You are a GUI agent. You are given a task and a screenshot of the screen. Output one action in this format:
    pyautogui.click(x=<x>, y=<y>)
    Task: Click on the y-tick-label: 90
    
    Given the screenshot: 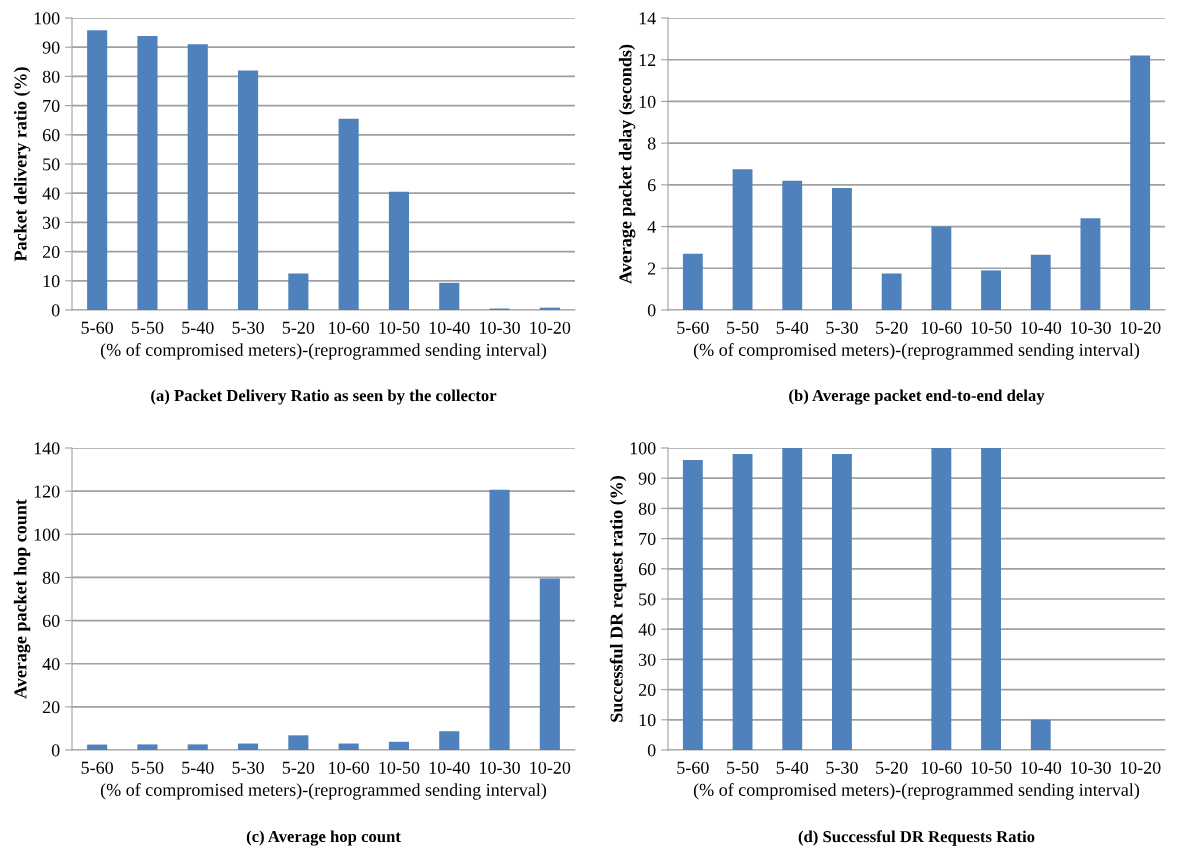 What is the action you would take?
    pyautogui.click(x=51, y=47)
    